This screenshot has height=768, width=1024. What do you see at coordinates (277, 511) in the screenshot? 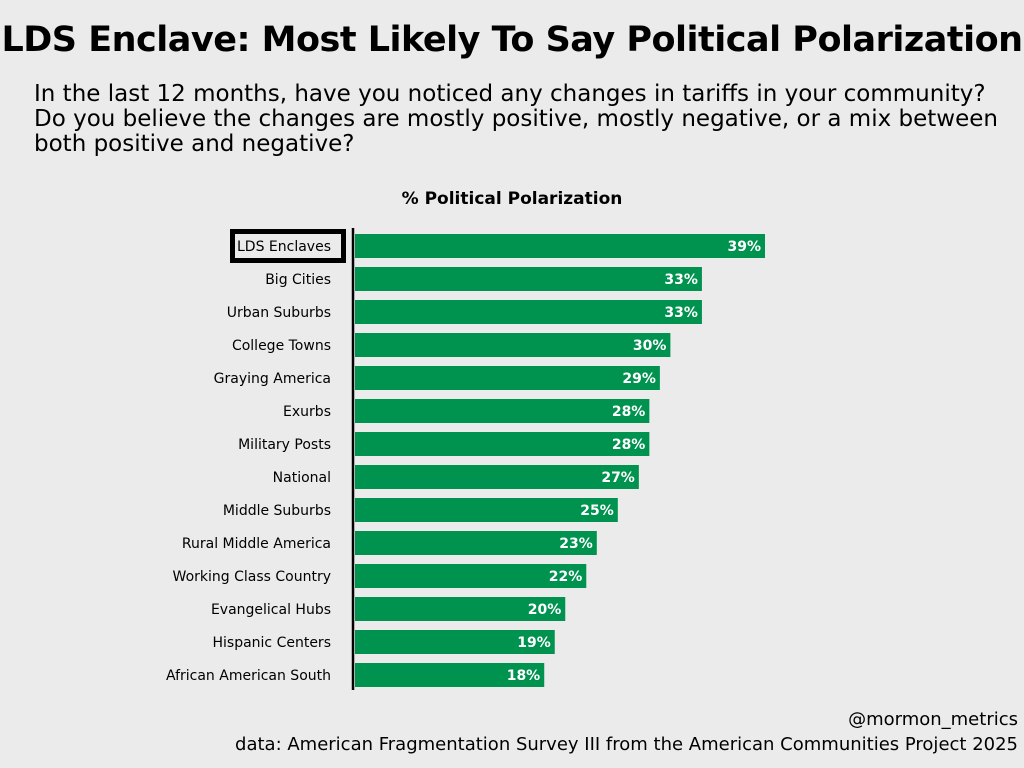
I see `category-label: Middle Suburbs` at bounding box center [277, 511].